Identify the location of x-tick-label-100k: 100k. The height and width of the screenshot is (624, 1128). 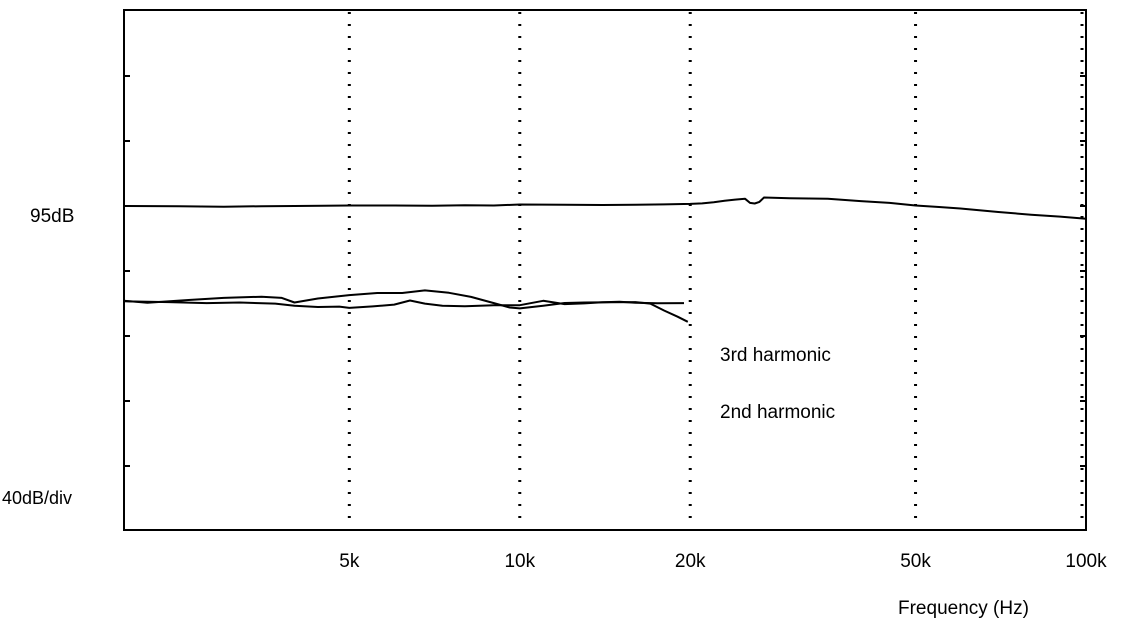
(1086, 561).